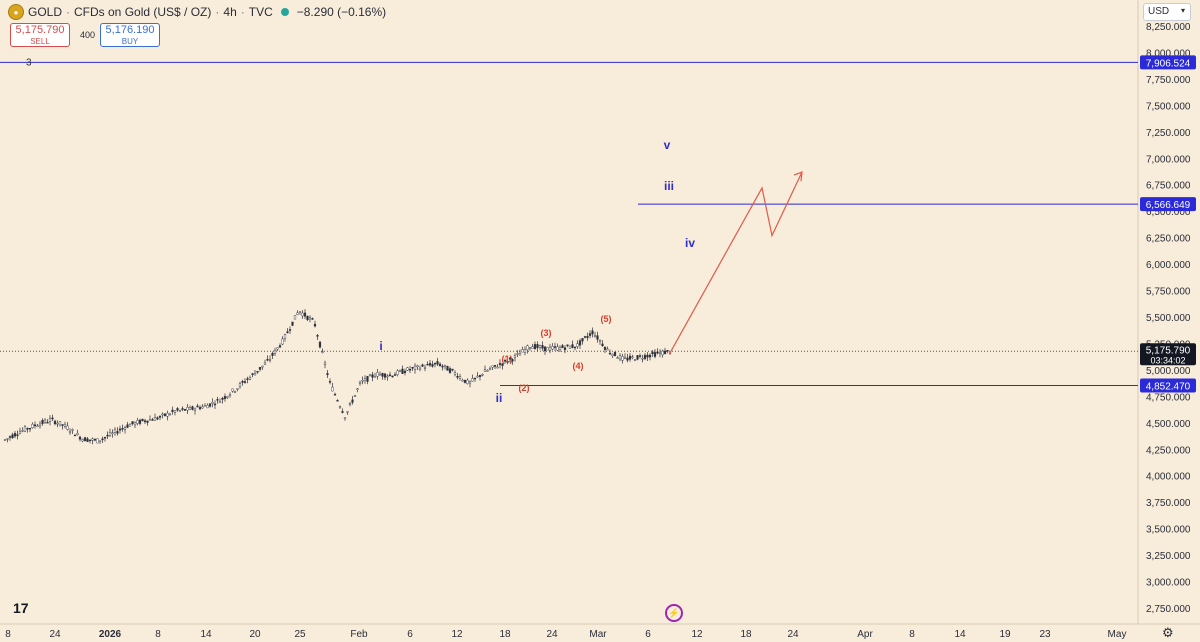  I want to click on y-tick-label: 5,500.000, so click(1168, 318).